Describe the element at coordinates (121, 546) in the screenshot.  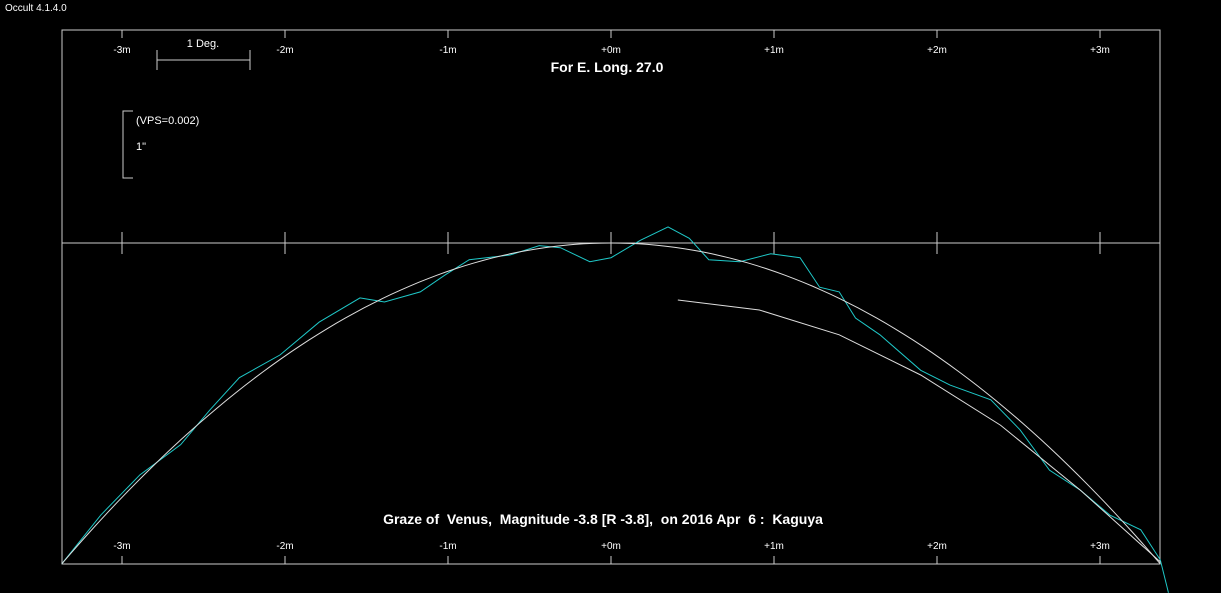
I see `bottom-tick-label: -3m` at that location.